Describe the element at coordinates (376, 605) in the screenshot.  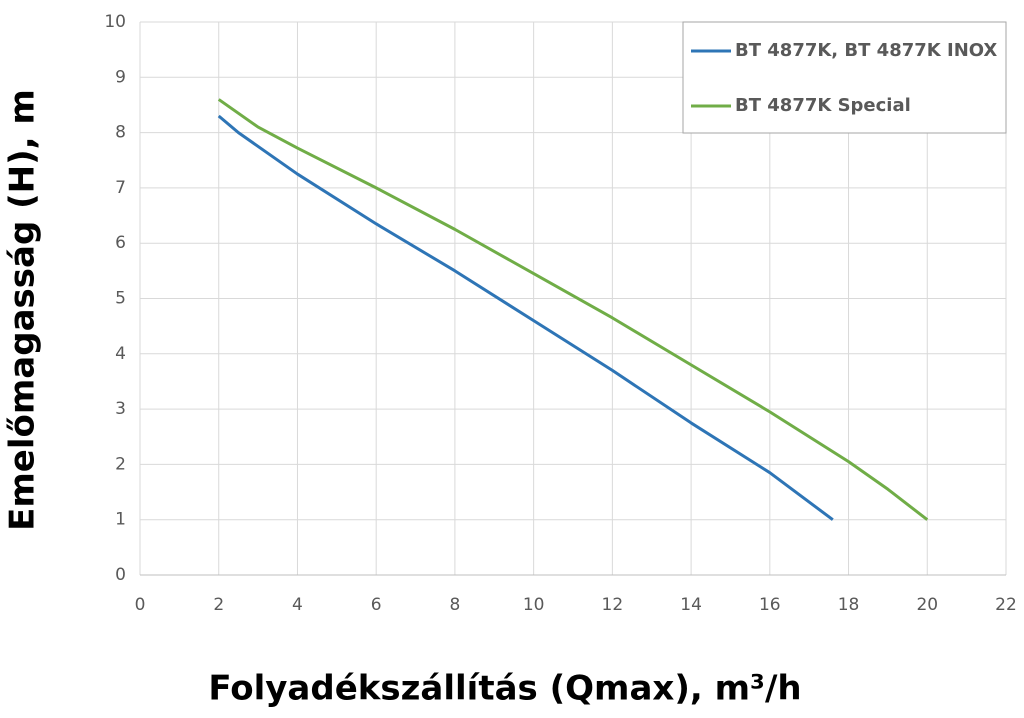
I see `x-tick-label: 6` at that location.